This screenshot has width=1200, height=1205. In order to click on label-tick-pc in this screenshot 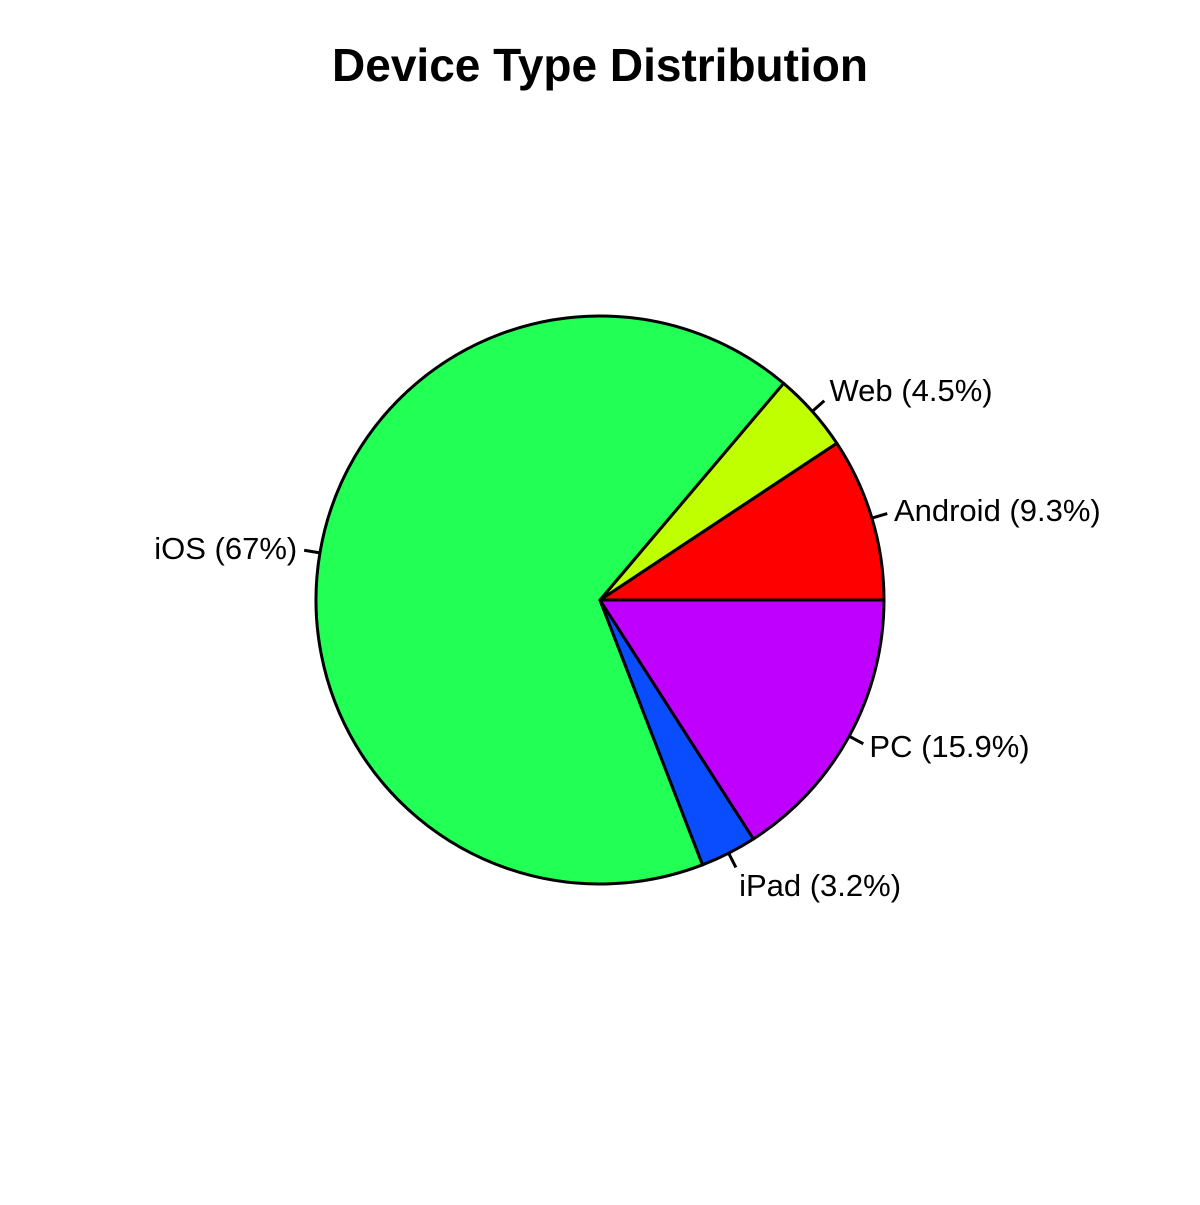, I will do `click(856, 740)`.